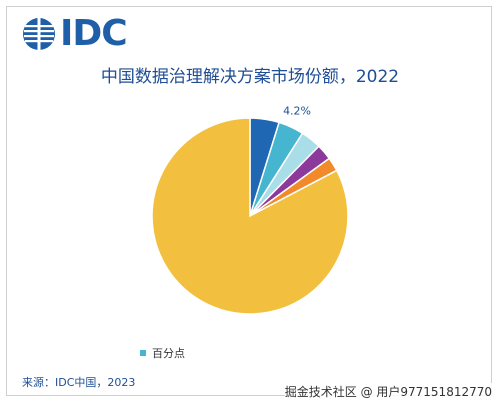  What do you see at coordinates (297, 110) in the screenshot?
I see `slice-data-label: 4.2%` at bounding box center [297, 110].